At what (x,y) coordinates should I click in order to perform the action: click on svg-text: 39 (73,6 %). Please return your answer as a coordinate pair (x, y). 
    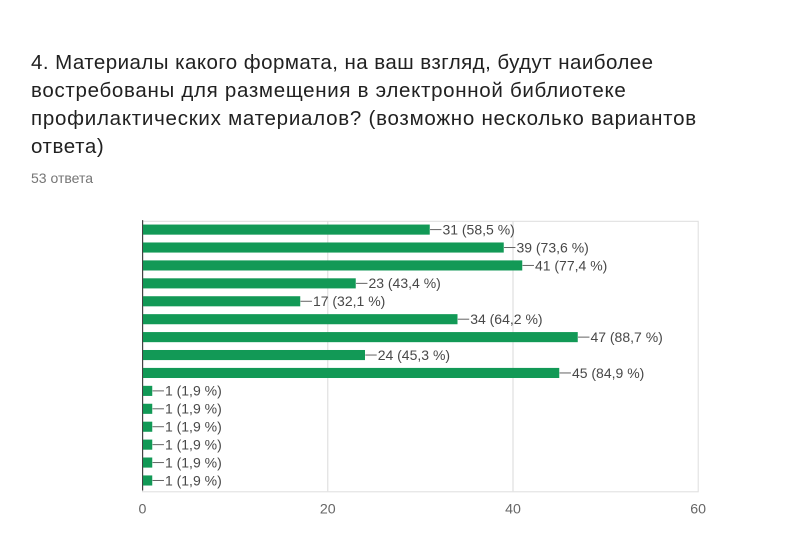
    Looking at the image, I should click on (552, 247).